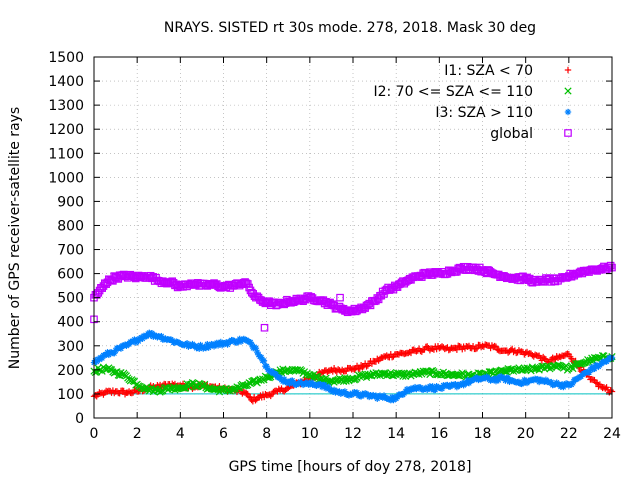  Describe the element at coordinates (70, 347) in the screenshot. I see `y-tick-label: 300` at that location.